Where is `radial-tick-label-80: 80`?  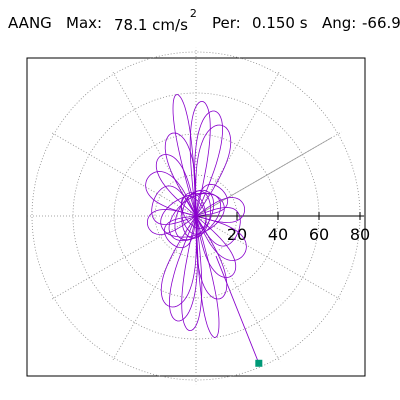
radial-tick-label-80: 80 is located at coordinates (360, 234).